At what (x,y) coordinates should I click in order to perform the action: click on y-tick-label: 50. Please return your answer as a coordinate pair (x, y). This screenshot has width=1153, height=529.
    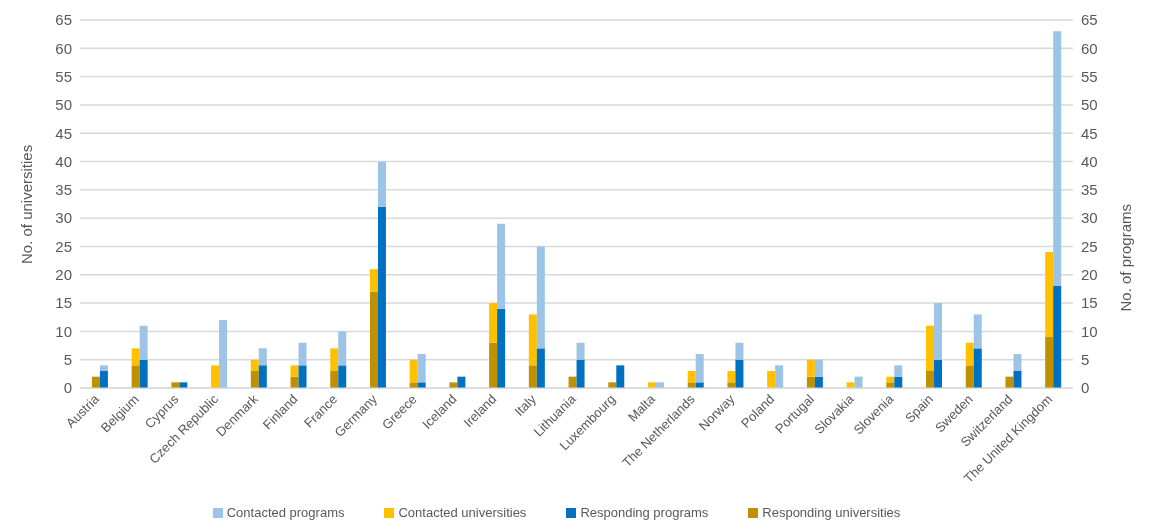
    Looking at the image, I should click on (63, 105).